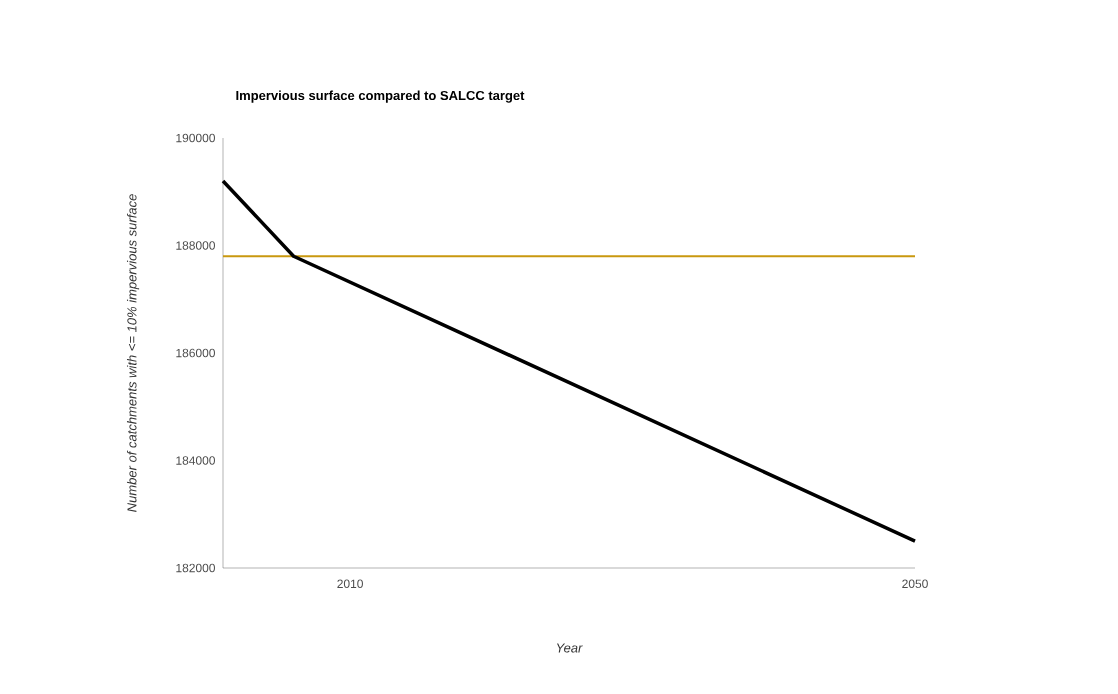 The image size is (1118, 694). I want to click on y-tick-label: 184000, so click(195, 460).